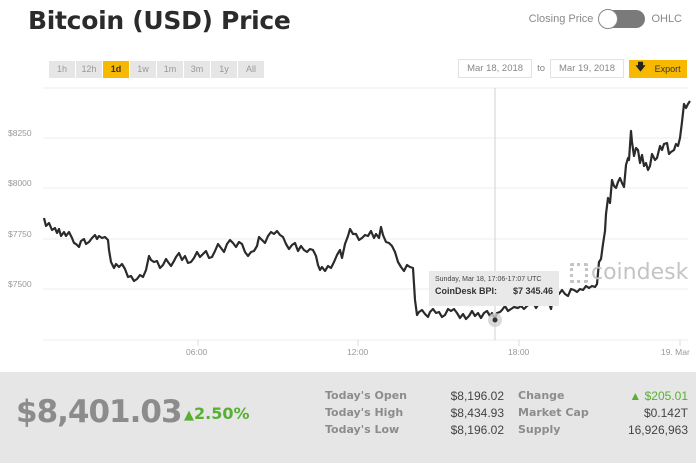 The image size is (696, 463). What do you see at coordinates (657, 430) in the screenshot?
I see `supply-value: 16,926,963` at bounding box center [657, 430].